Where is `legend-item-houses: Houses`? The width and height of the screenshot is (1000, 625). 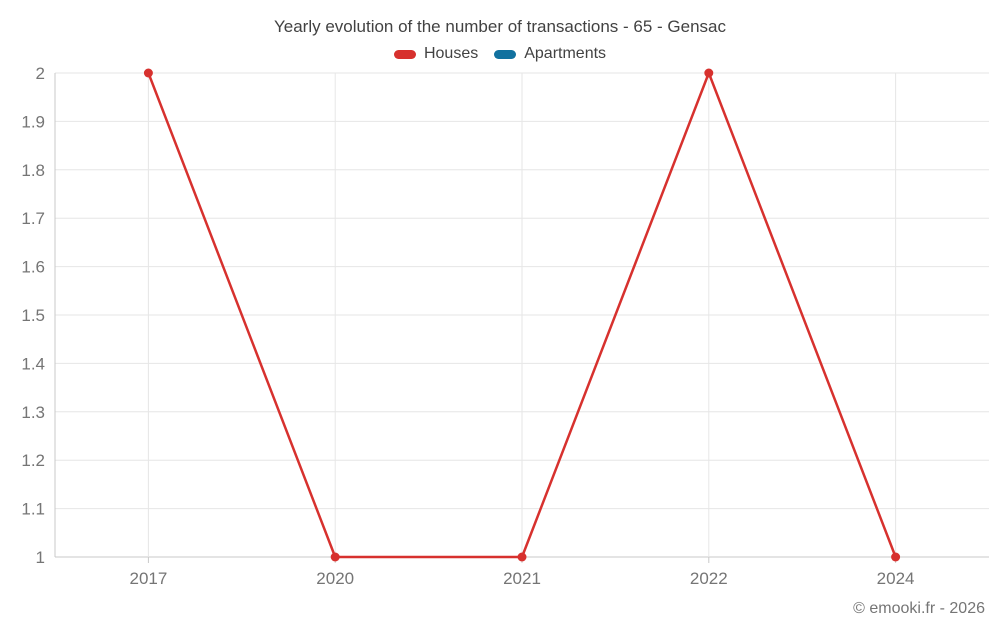
legend-item-houses: Houses is located at coordinates (436, 54).